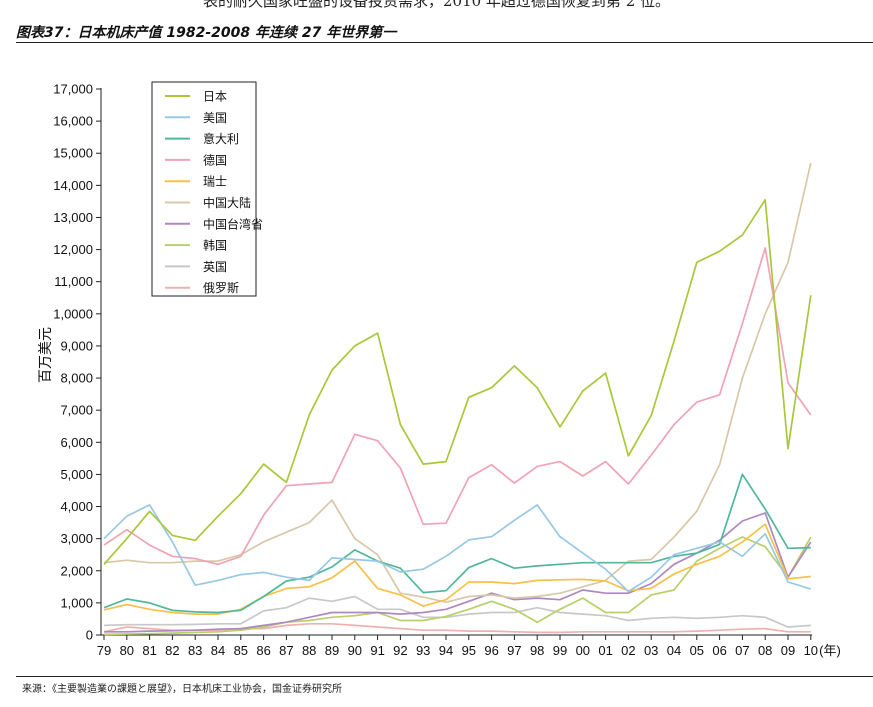 The height and width of the screenshot is (707, 873). Describe the element at coordinates (73, 281) in the screenshot. I see `y-tick-label: 11,000` at that location.